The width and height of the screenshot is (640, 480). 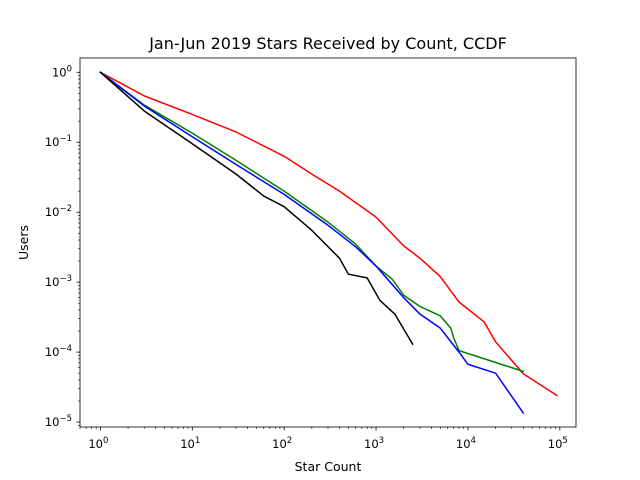 What do you see at coordinates (466, 443) in the screenshot?
I see `x-tick-label: 104` at bounding box center [466, 443].